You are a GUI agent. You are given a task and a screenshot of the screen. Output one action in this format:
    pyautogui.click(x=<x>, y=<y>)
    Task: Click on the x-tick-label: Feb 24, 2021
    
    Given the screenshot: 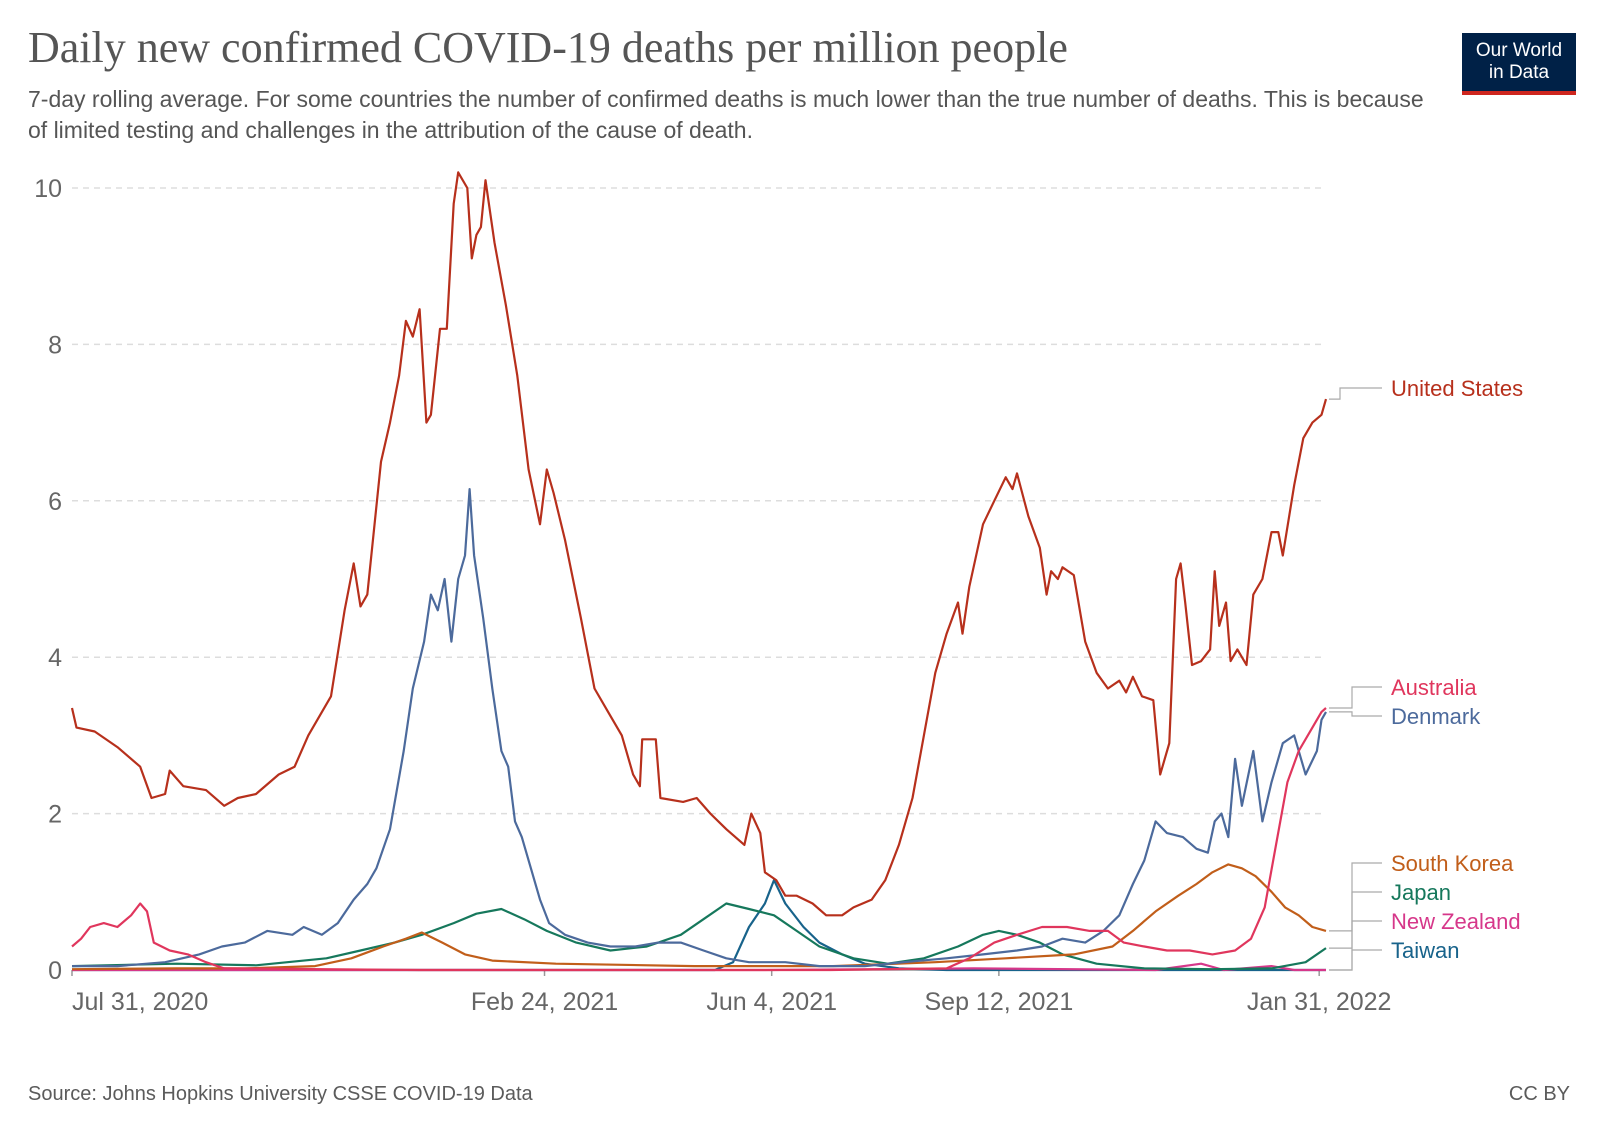 What is the action you would take?
    pyautogui.click(x=544, y=1002)
    